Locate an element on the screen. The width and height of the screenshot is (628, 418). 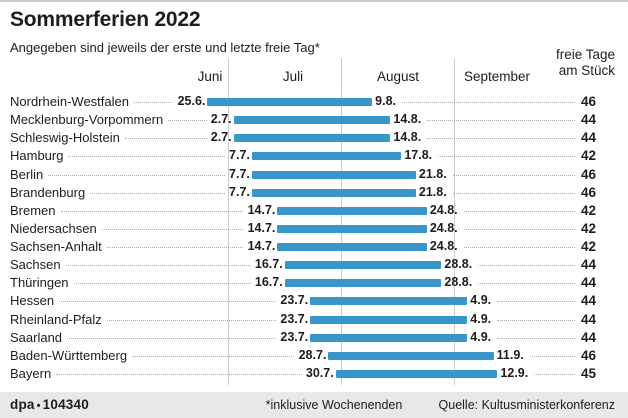
start-date-label: 14.7. is located at coordinates (261, 209).